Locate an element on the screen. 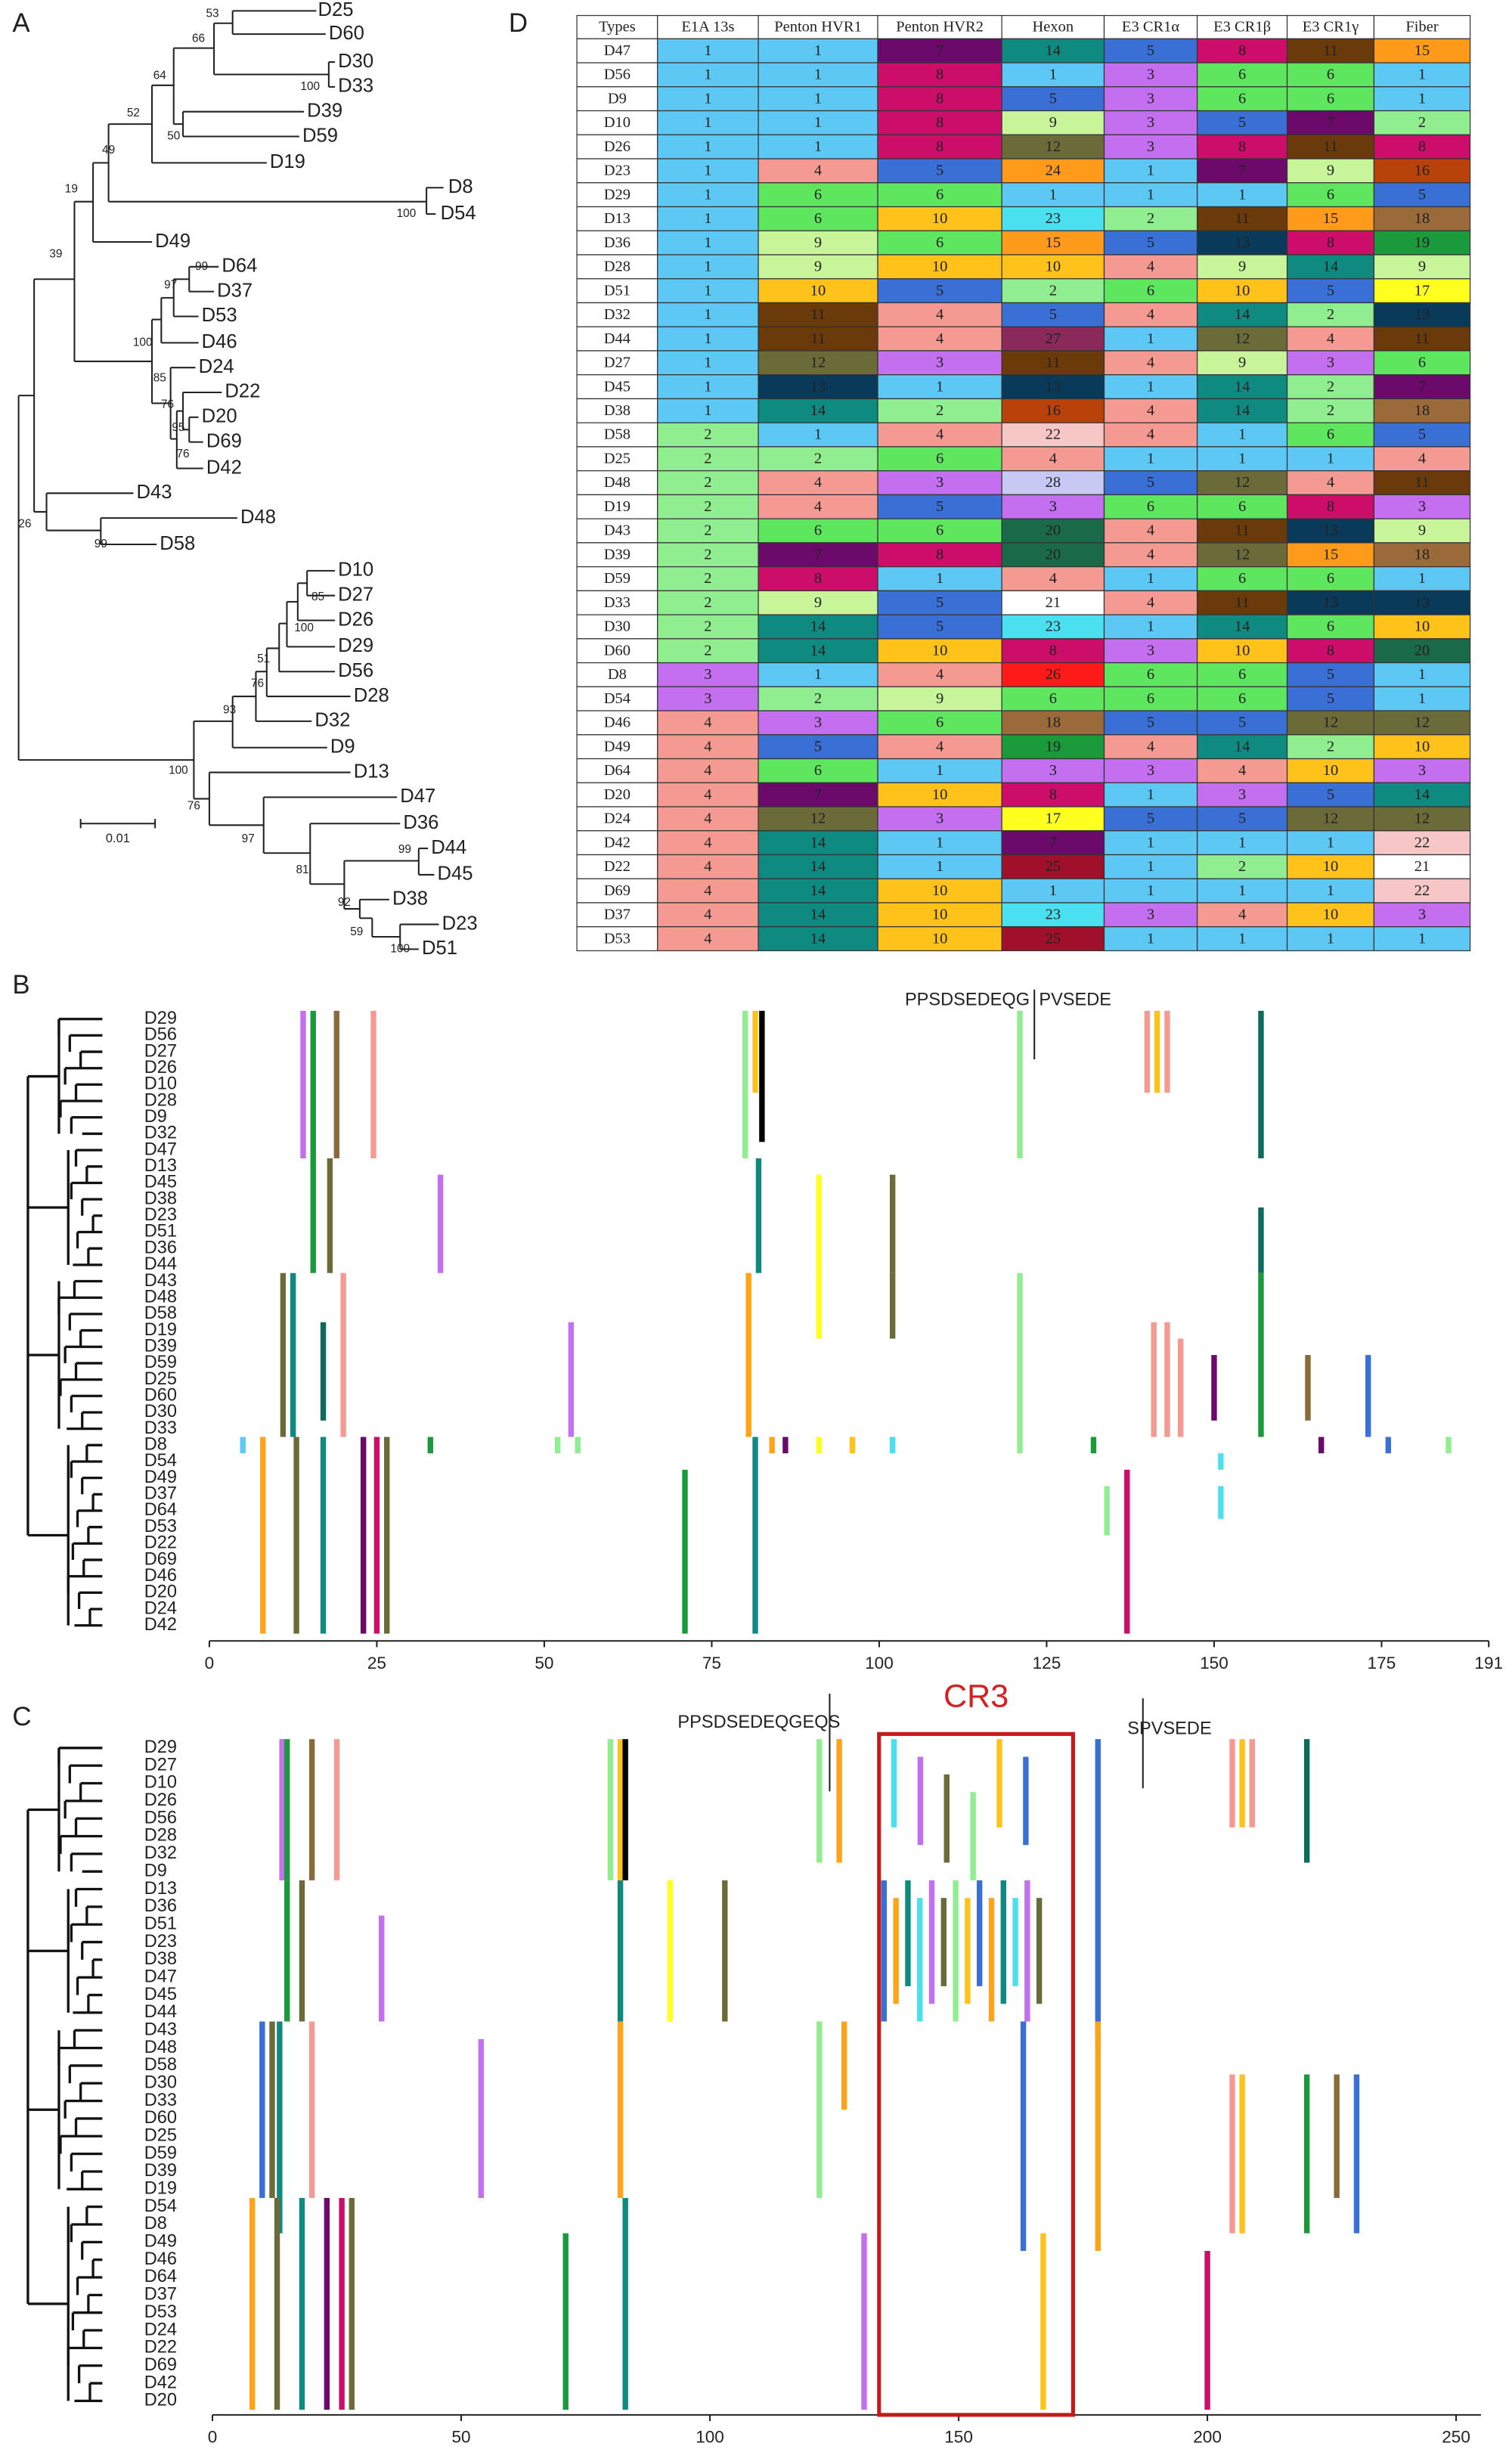 This screenshot has width=1512, height=2449. cell-value: 13 is located at coordinates (1422, 602).